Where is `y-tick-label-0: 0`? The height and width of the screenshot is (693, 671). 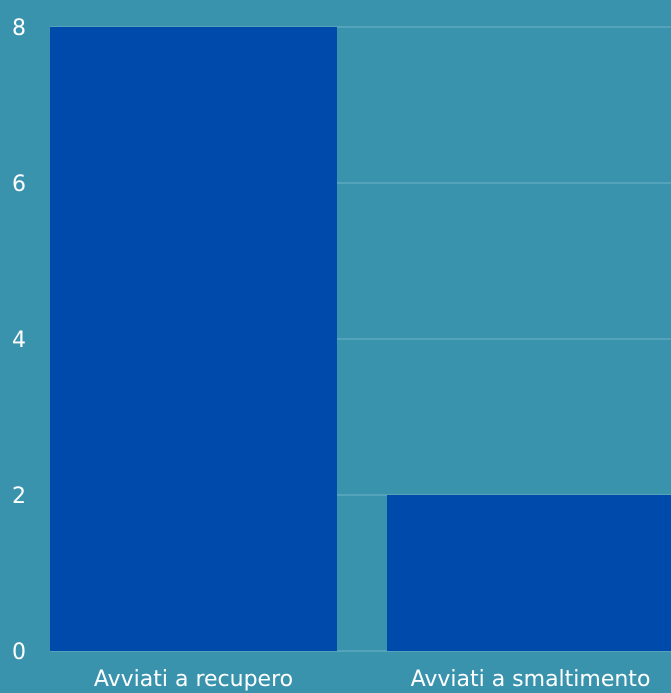 y-tick-label-0: 0 is located at coordinates (19, 652).